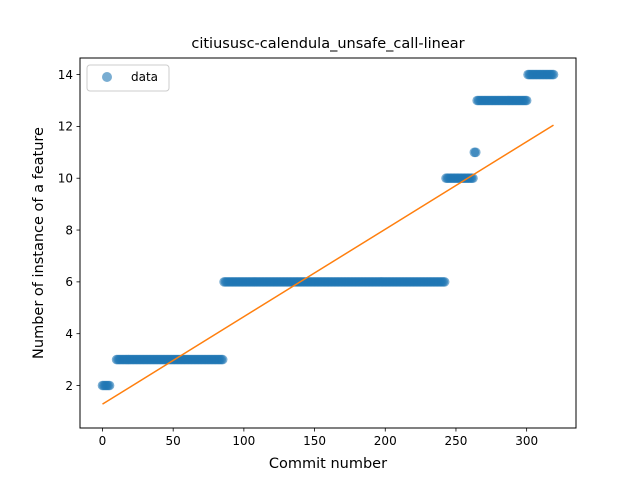 Image resolution: width=640 pixels, height=480 pixels. What do you see at coordinates (65, 75) in the screenshot?
I see `y-tick-label: 14` at bounding box center [65, 75].